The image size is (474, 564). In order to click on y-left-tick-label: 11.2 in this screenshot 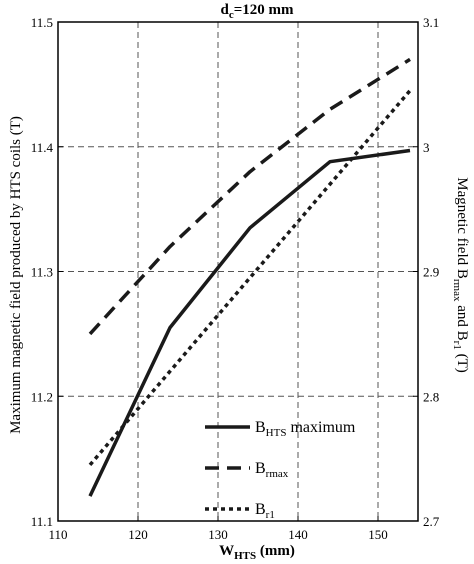, I will do `click(42, 396)`.